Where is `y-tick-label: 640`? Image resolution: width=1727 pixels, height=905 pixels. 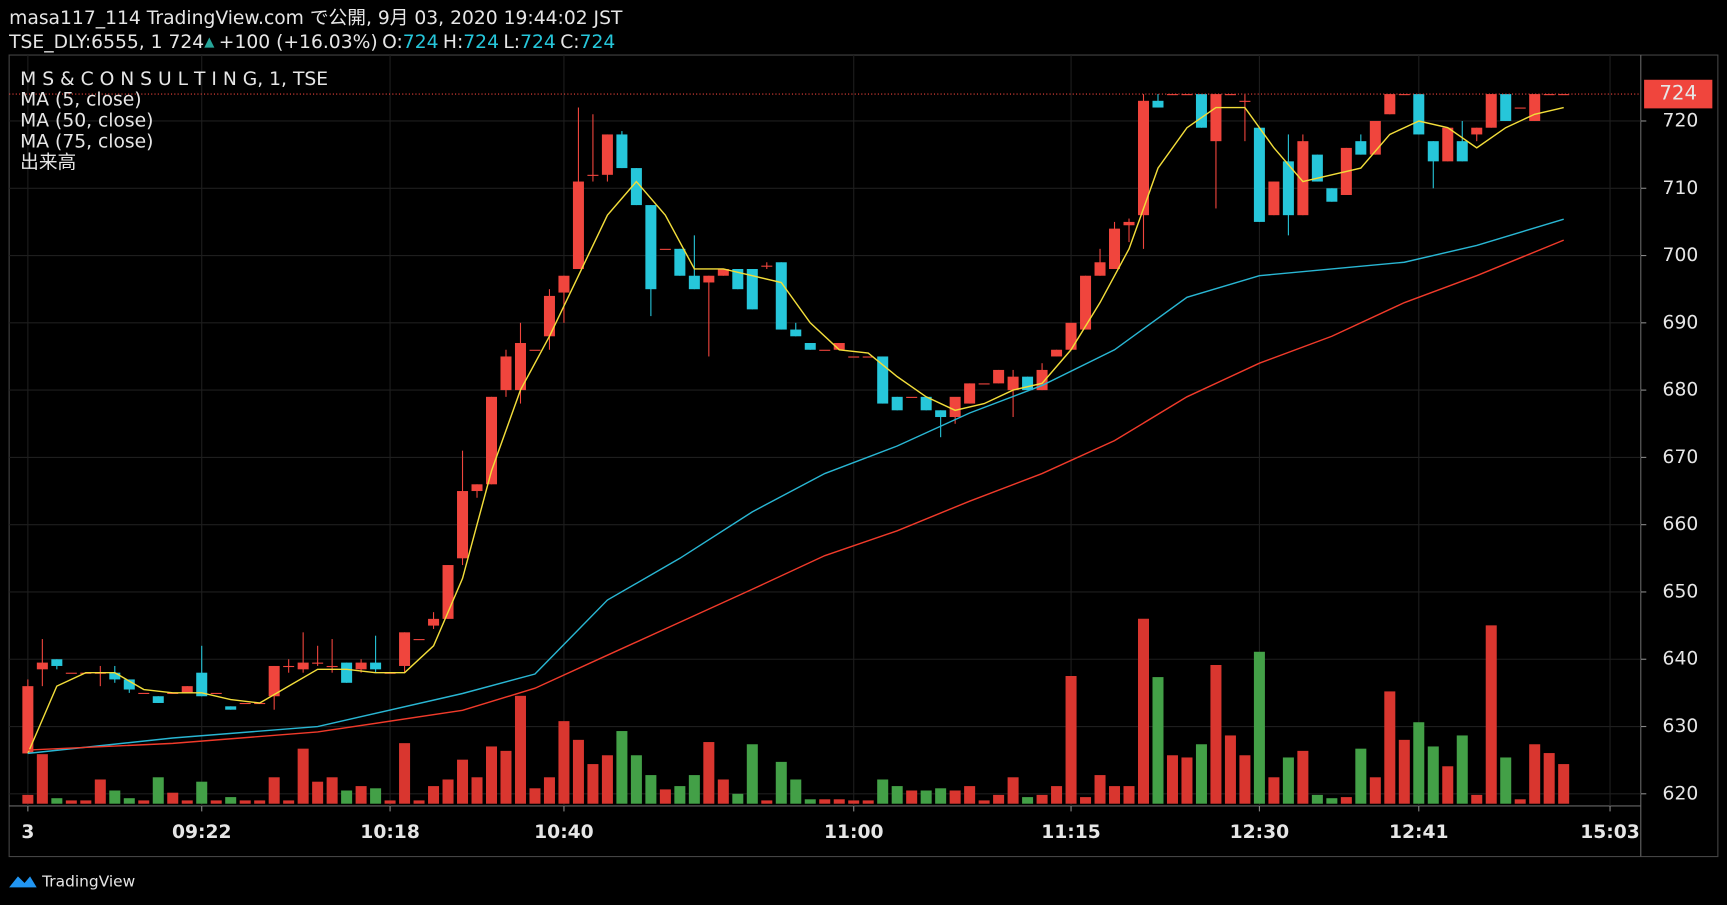 y-tick-label: 640 is located at coordinates (1681, 659).